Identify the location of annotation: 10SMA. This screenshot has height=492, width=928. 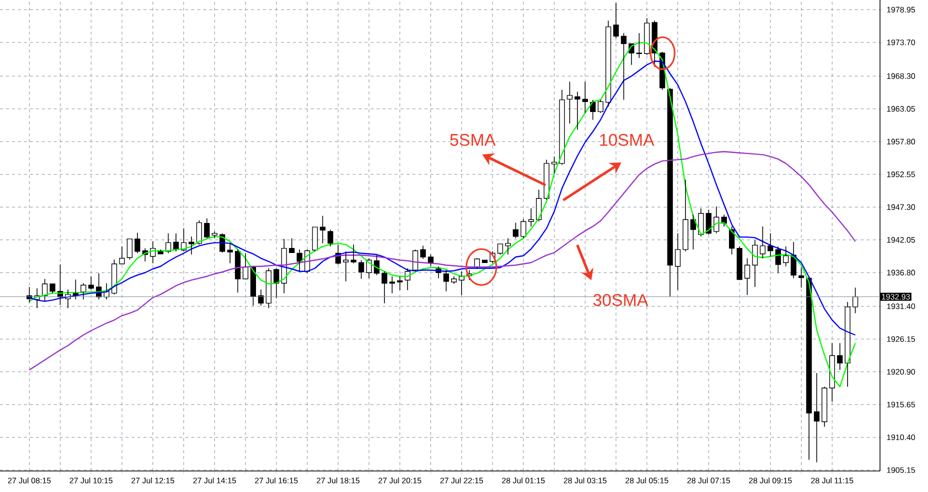
(627, 140).